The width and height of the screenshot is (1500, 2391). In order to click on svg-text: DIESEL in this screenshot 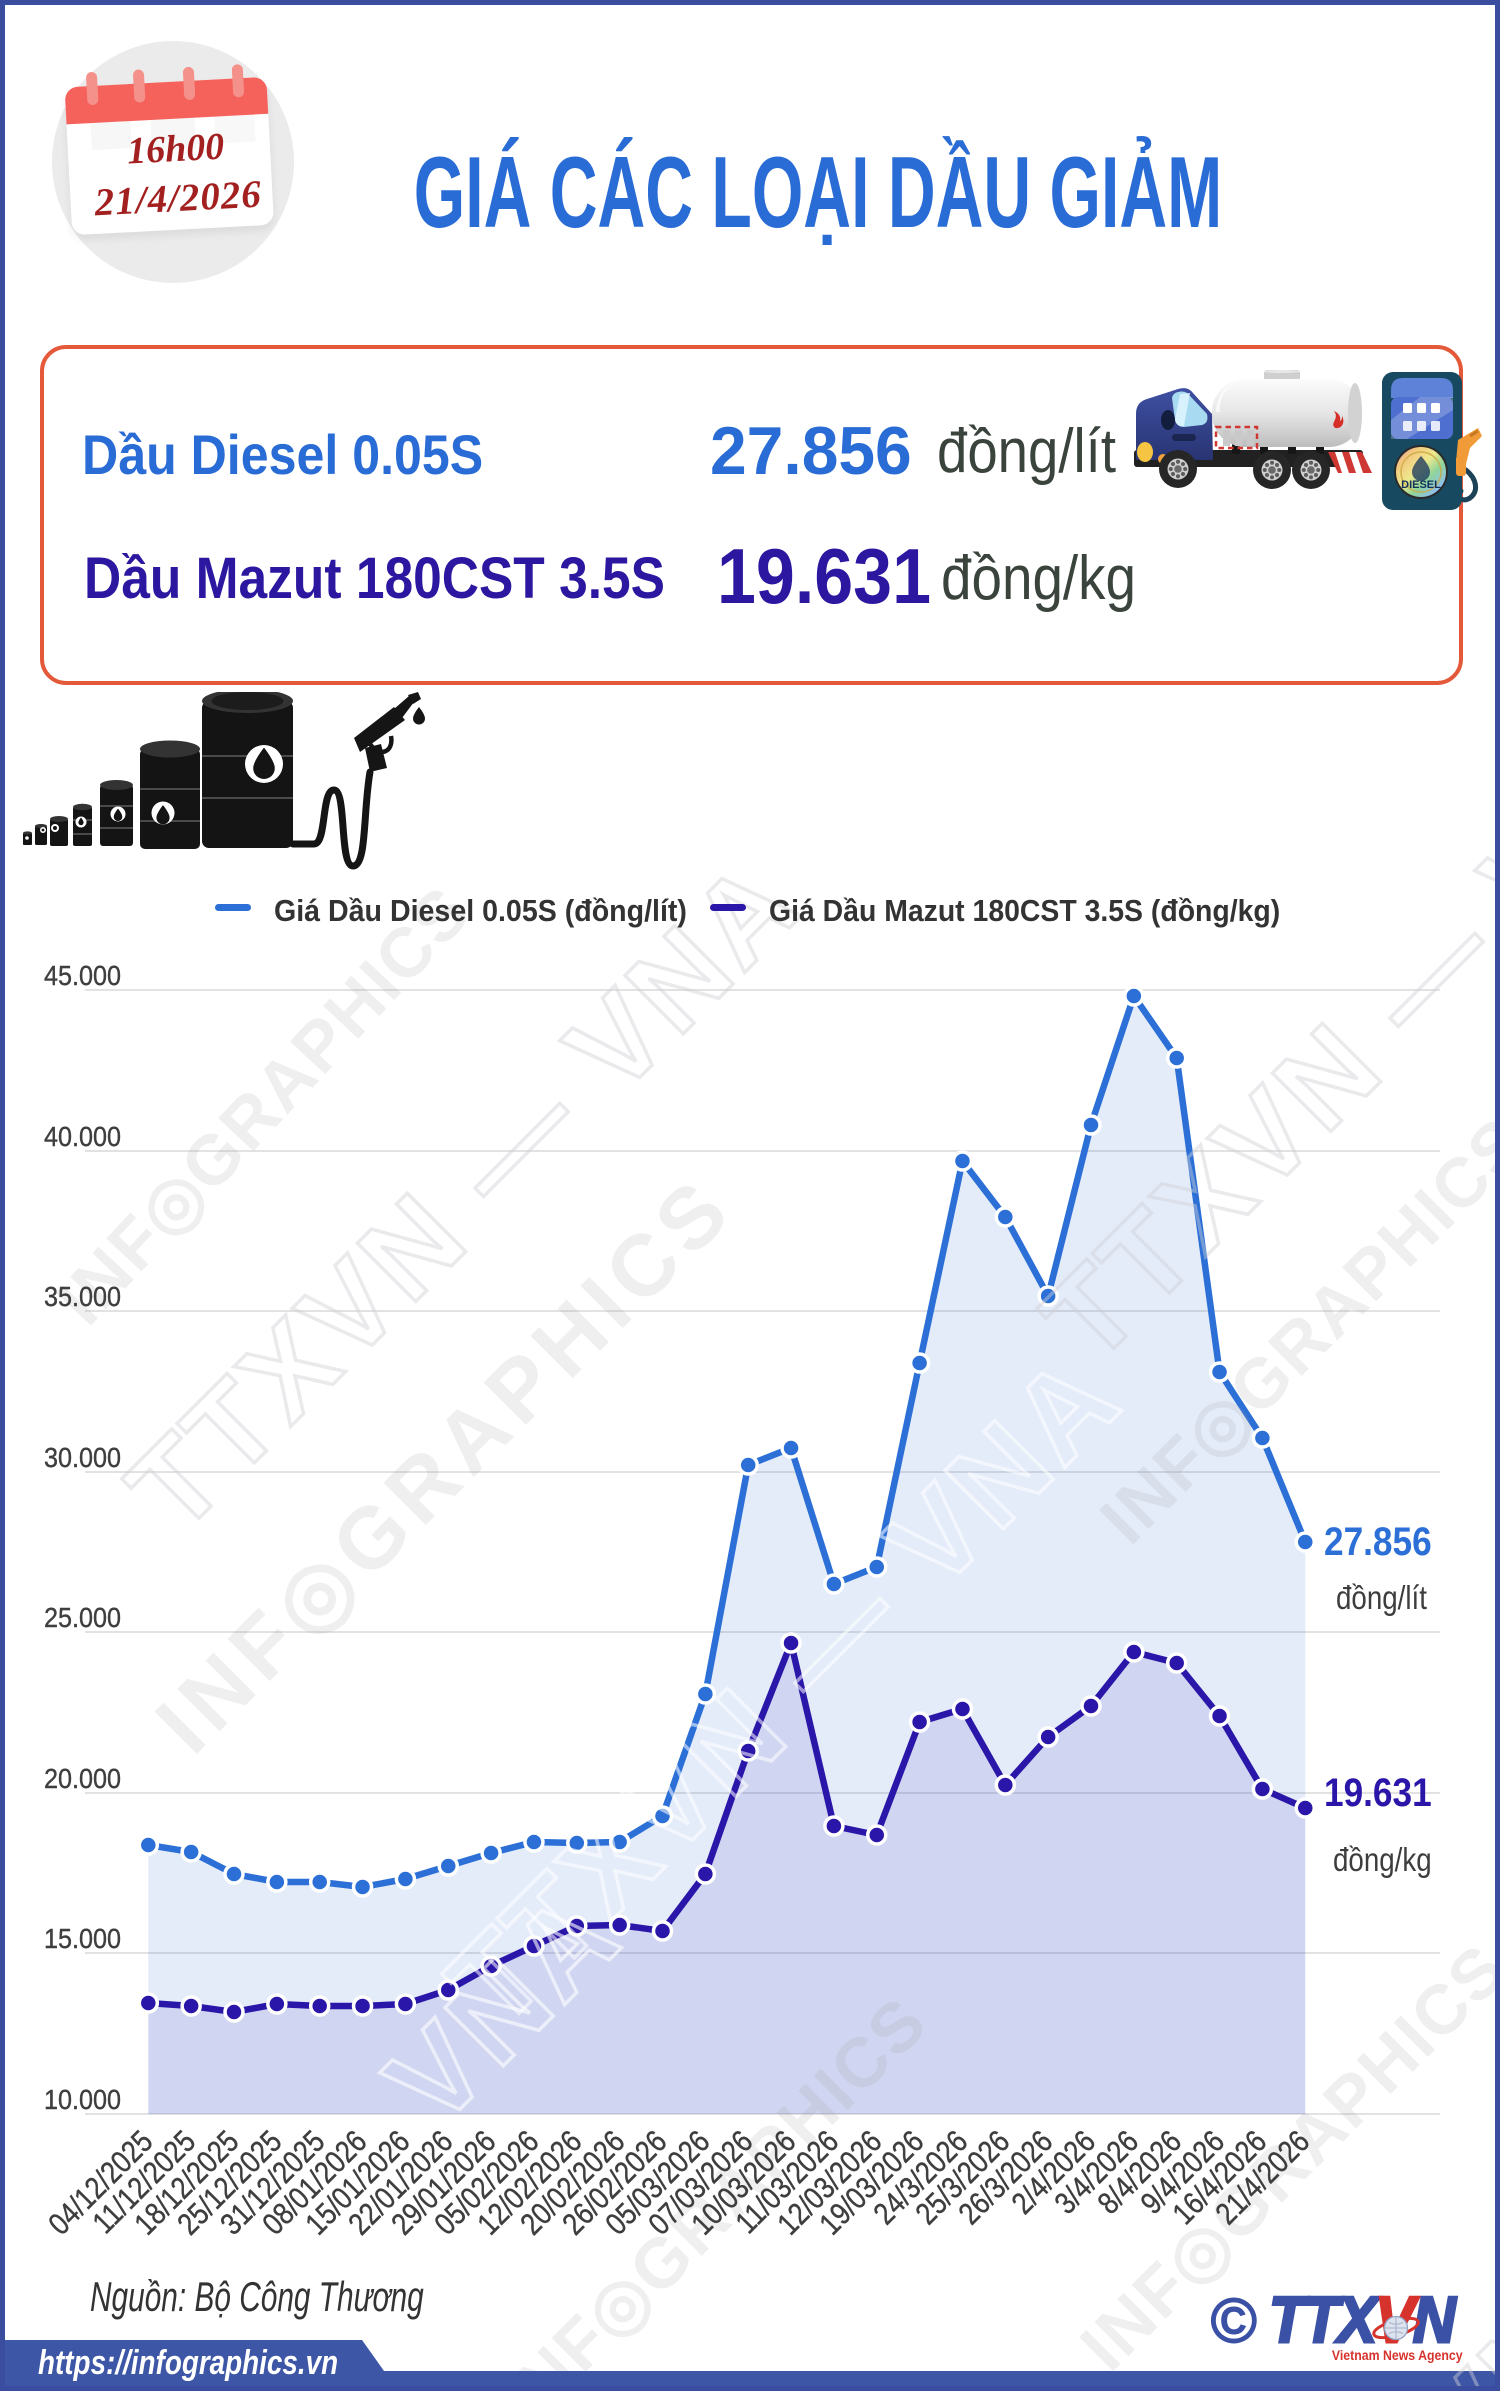, I will do `click(1421, 485)`.